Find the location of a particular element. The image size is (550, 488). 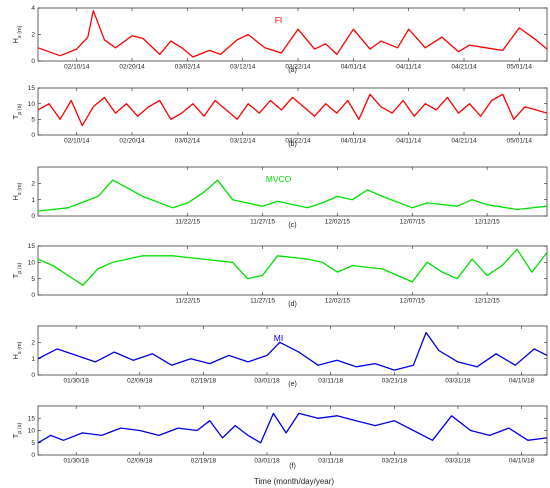

panel-sublabel: (f) is located at coordinates (292, 466).